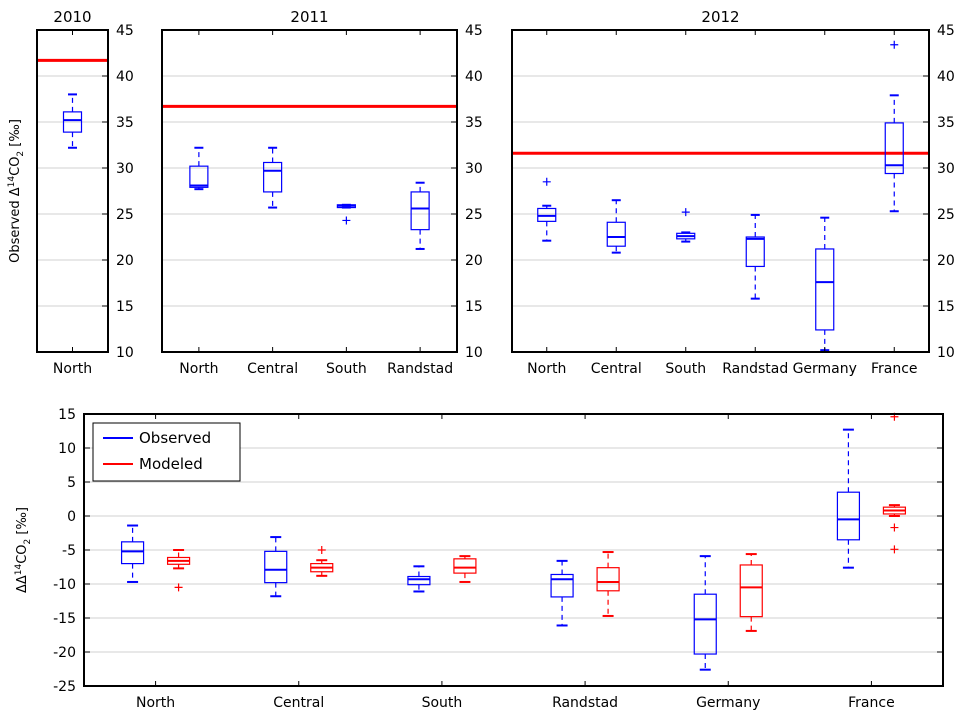 The image size is (956, 710). I want to click on y-tick-label: -20, so click(64, 653).